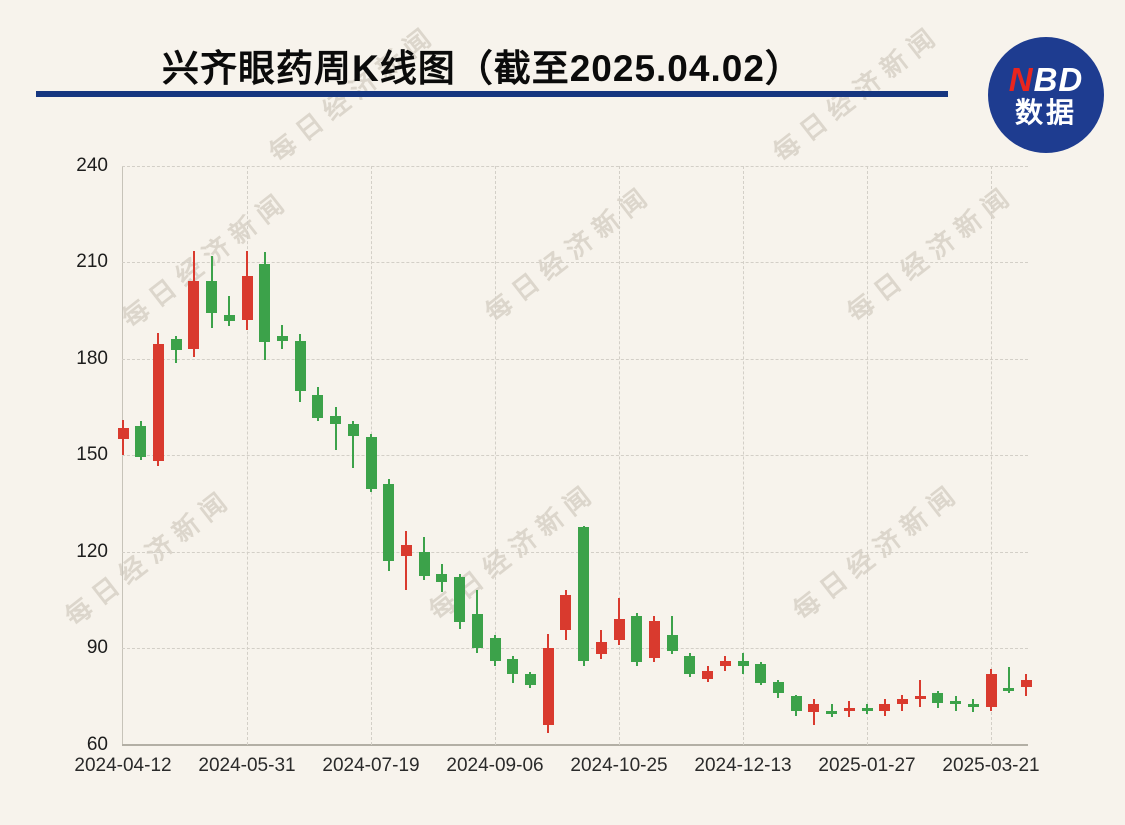 This screenshot has height=825, width=1125. Describe the element at coordinates (92, 165) in the screenshot. I see `y-axis-label: 240` at that location.